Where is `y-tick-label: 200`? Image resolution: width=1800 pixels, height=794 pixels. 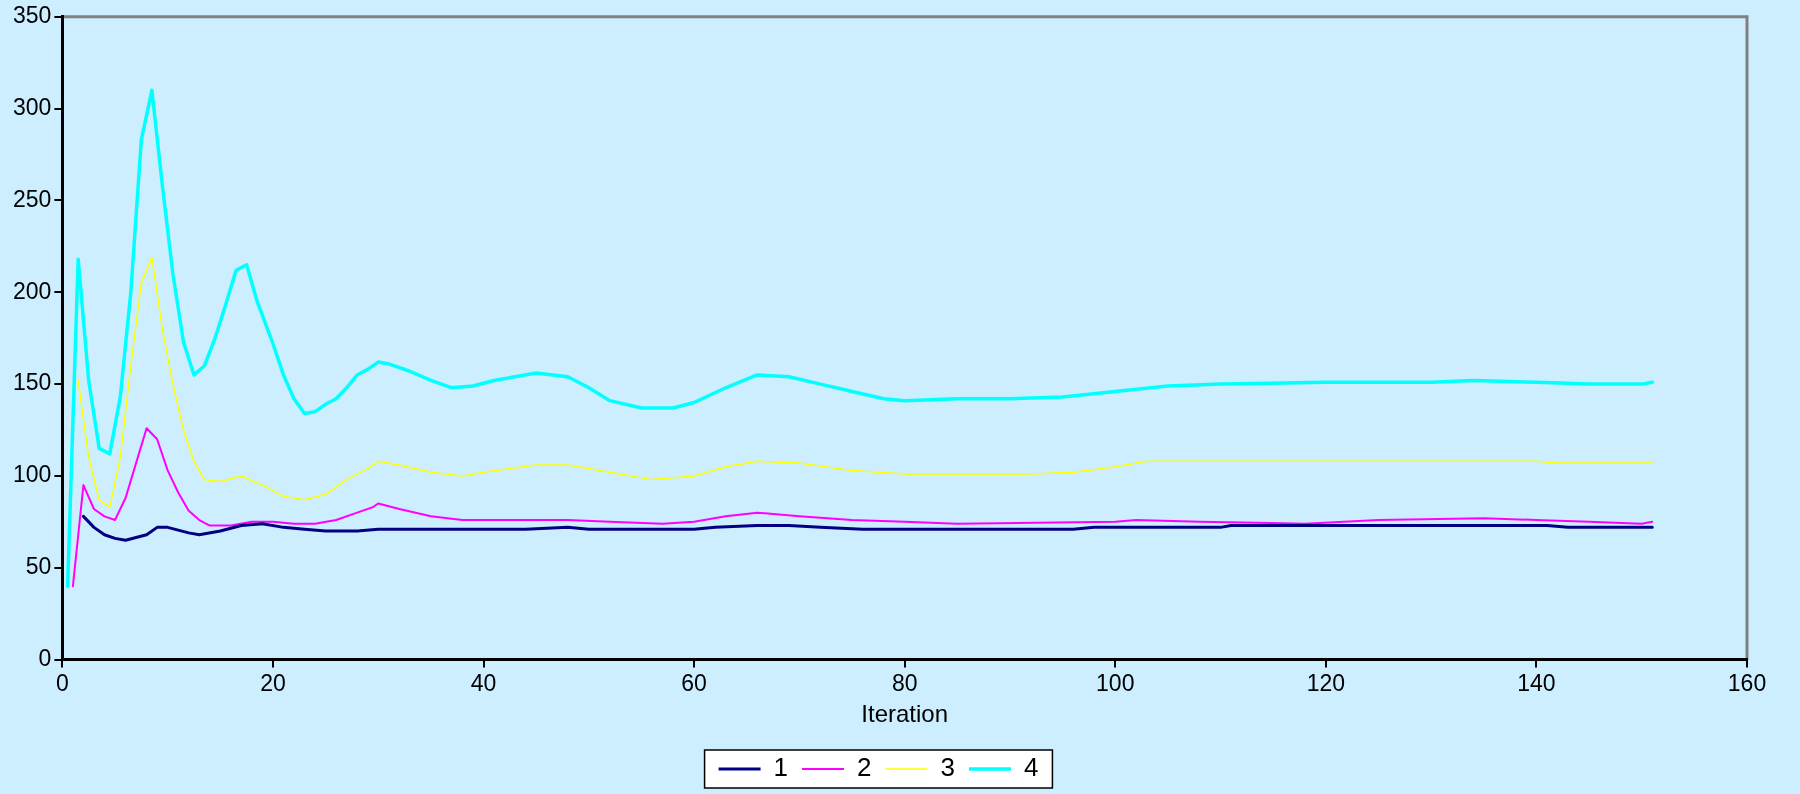 y-tick-label: 200 is located at coordinates (32, 290).